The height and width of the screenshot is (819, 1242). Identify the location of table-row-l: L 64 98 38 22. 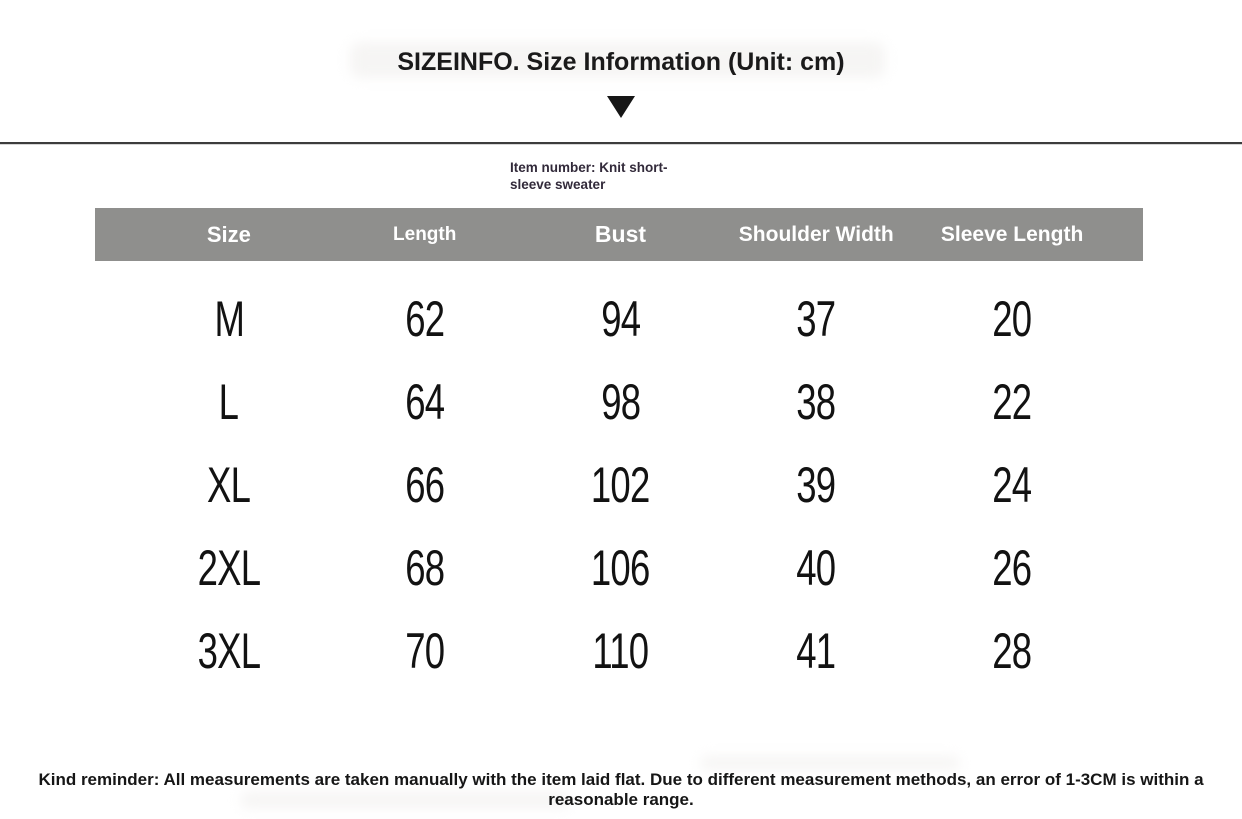
(619, 401).